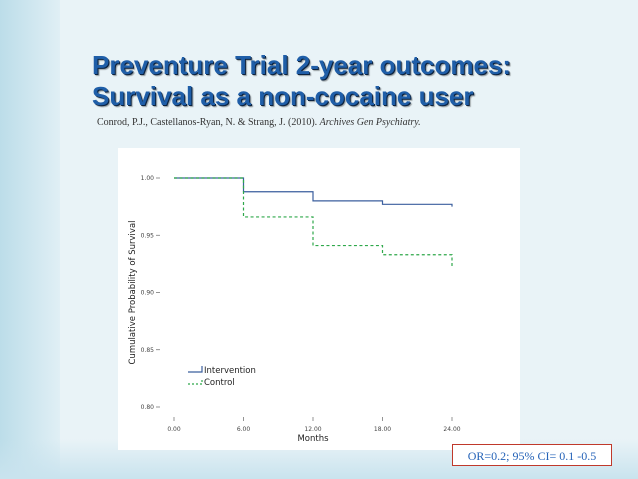 This screenshot has width=638, height=479. Describe the element at coordinates (230, 371) in the screenshot. I see `legend-label-intervention: Intervention` at that location.